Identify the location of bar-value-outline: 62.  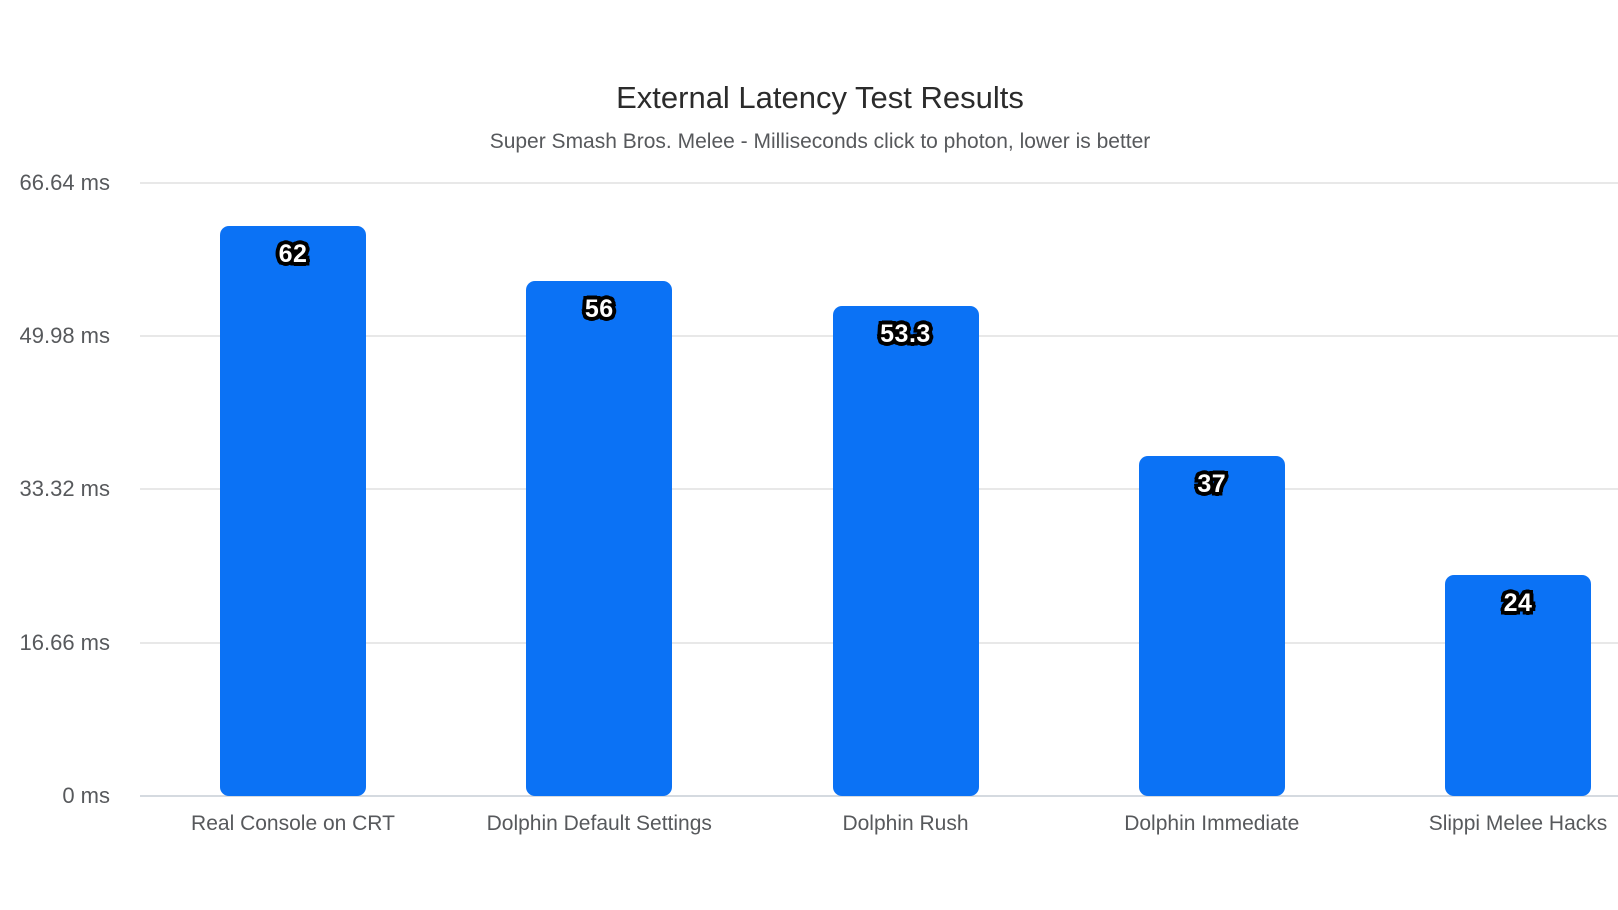
(292, 253).